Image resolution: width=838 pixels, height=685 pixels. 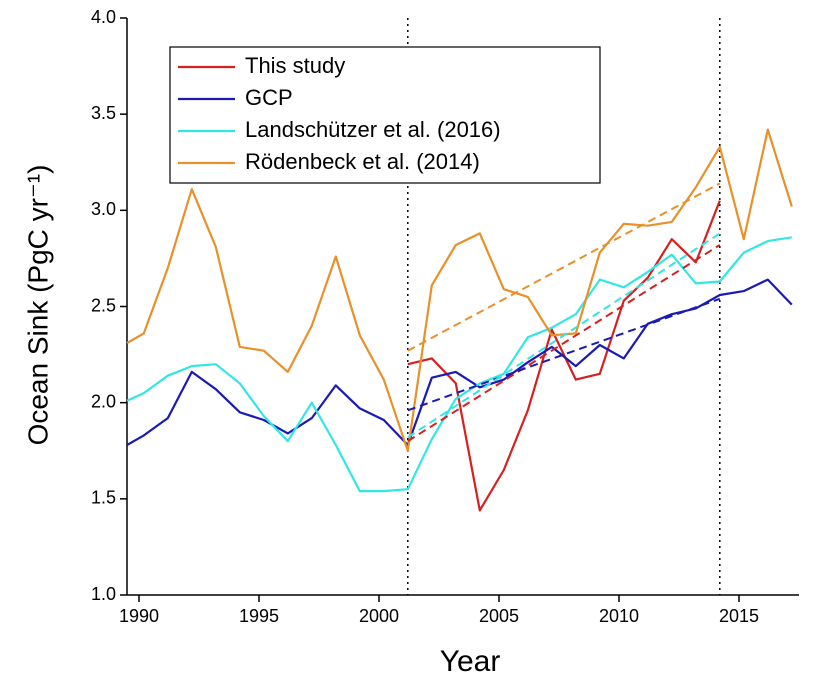 What do you see at coordinates (103, 113) in the screenshot?
I see `y-tick-label: 3.5` at bounding box center [103, 113].